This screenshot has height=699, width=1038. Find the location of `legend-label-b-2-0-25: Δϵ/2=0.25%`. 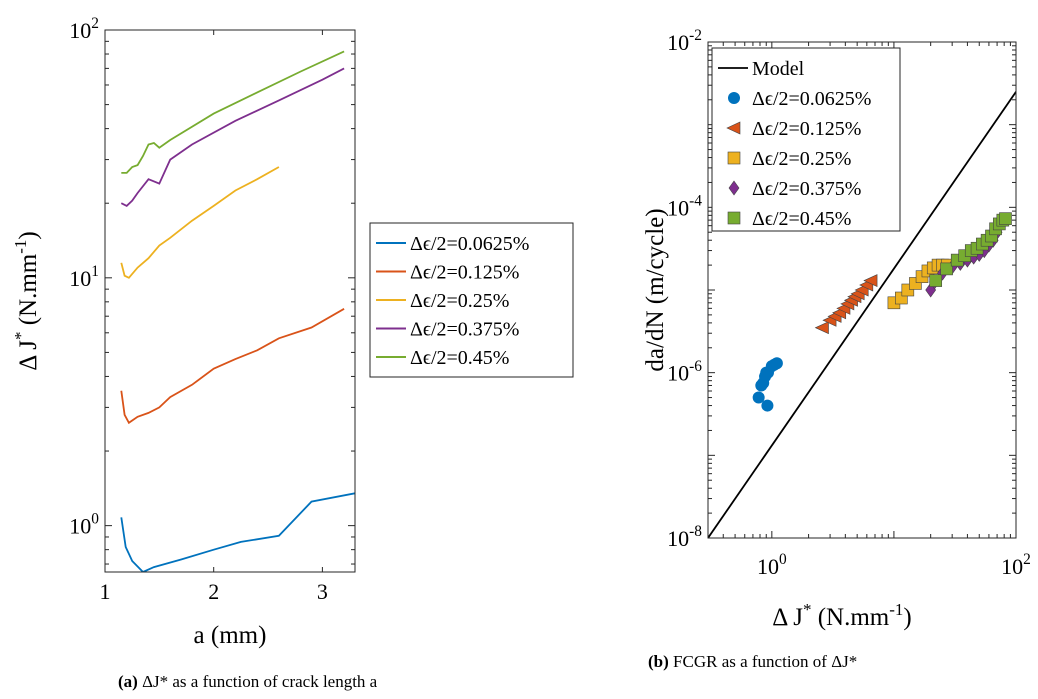

legend-label-b-2-0-25: Δϵ/2=0.25% is located at coordinates (801, 159).